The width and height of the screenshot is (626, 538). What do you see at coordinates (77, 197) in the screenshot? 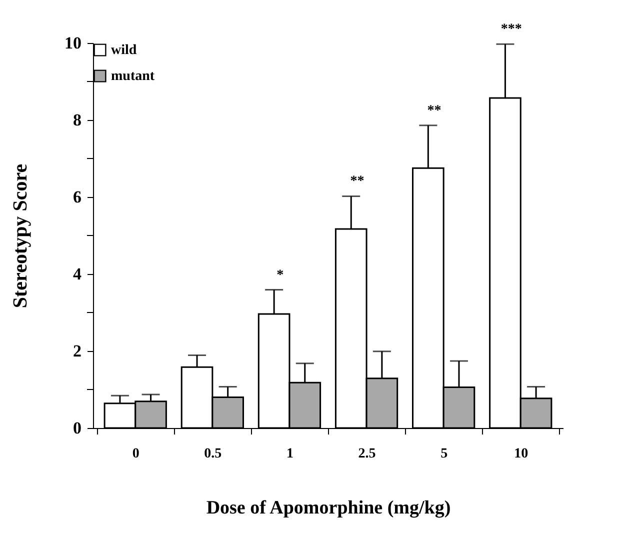
I see `y-tick-label: 6` at bounding box center [77, 197].